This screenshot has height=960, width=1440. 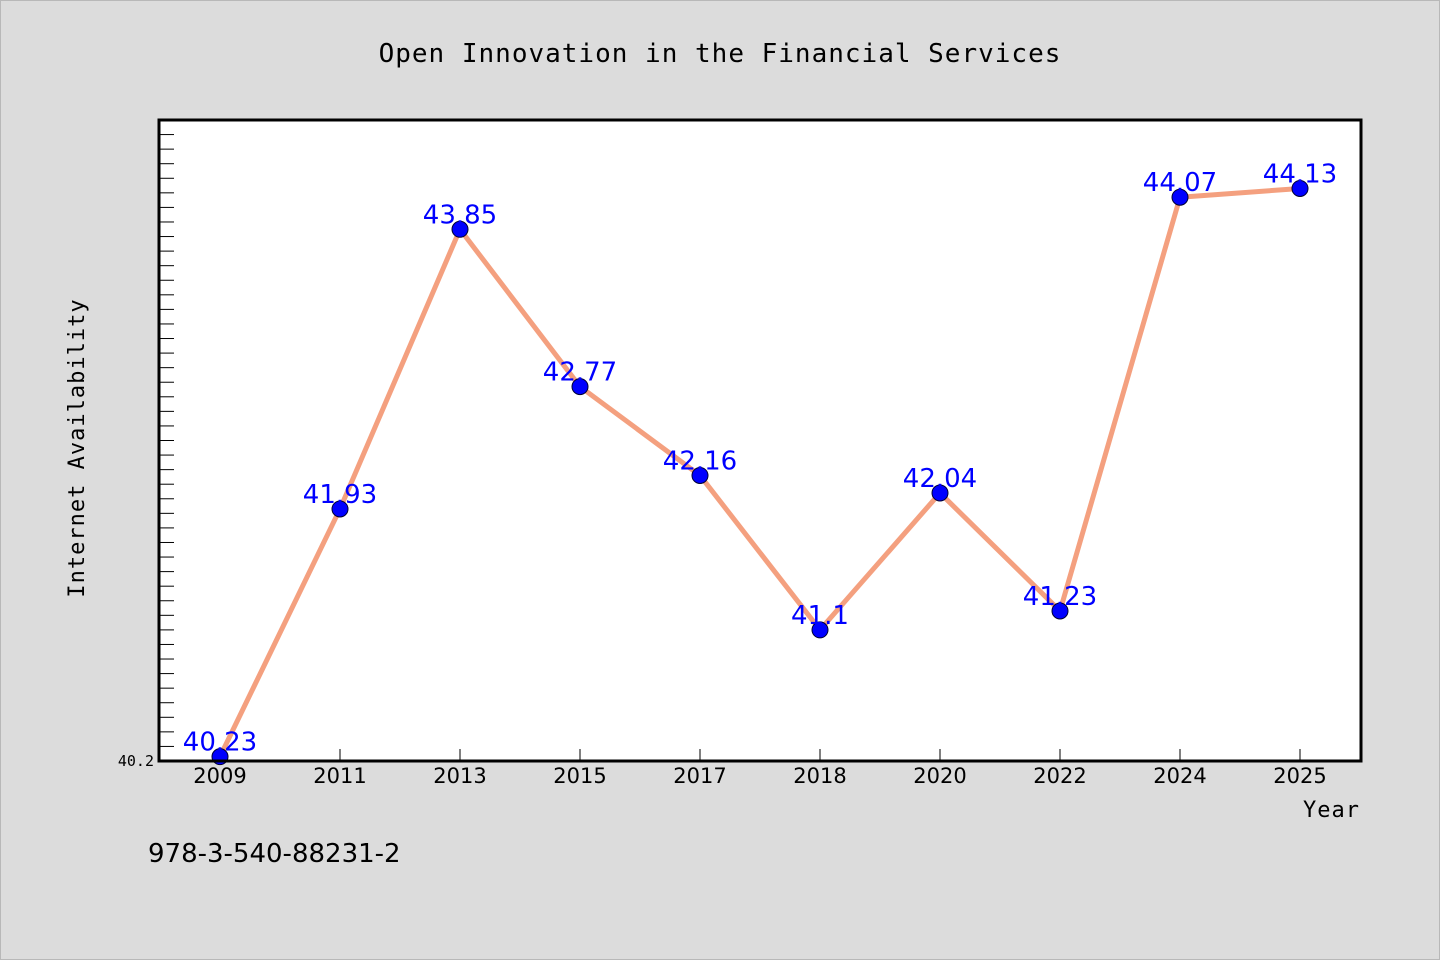 I want to click on x-tick-label: 2011, so click(x=339, y=776).